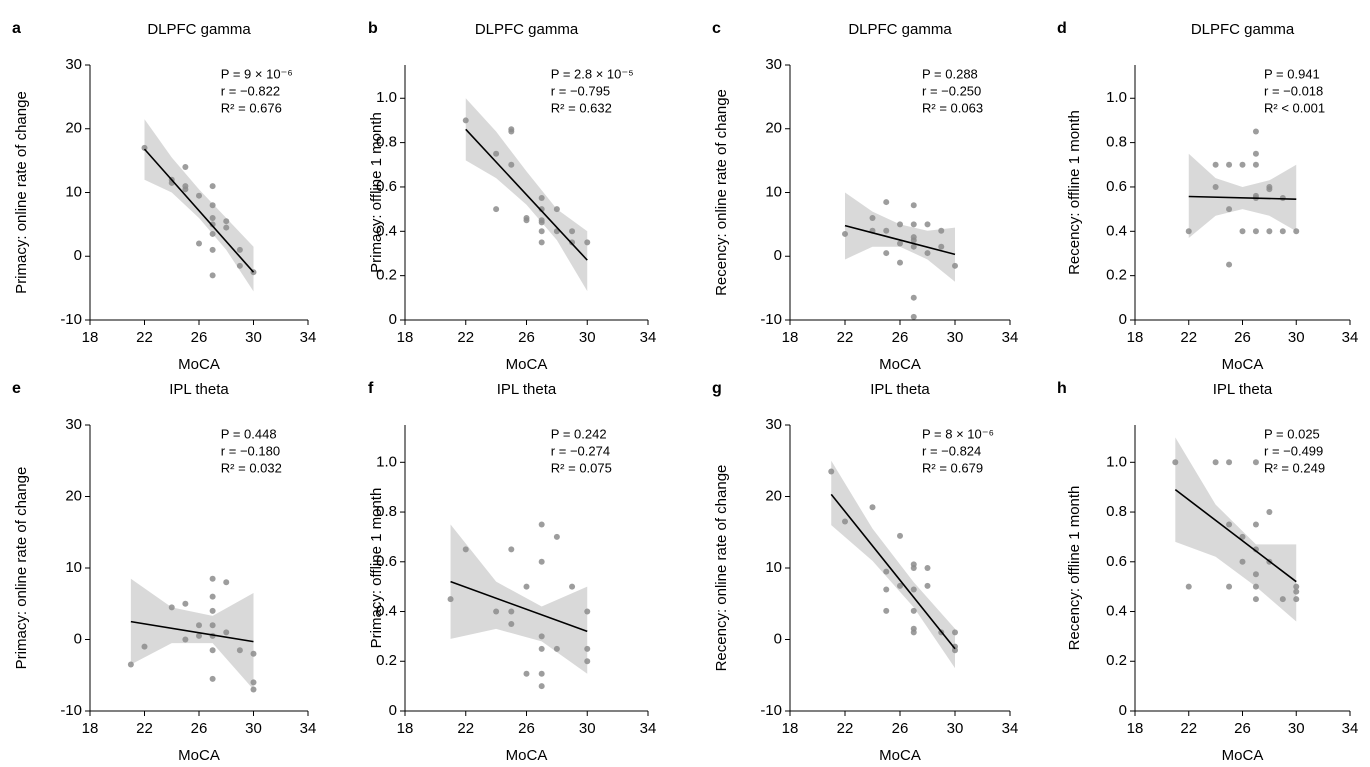 The height and width of the screenshot is (767, 1370). I want to click on stat-annotation: r = −0.180, so click(250, 450).